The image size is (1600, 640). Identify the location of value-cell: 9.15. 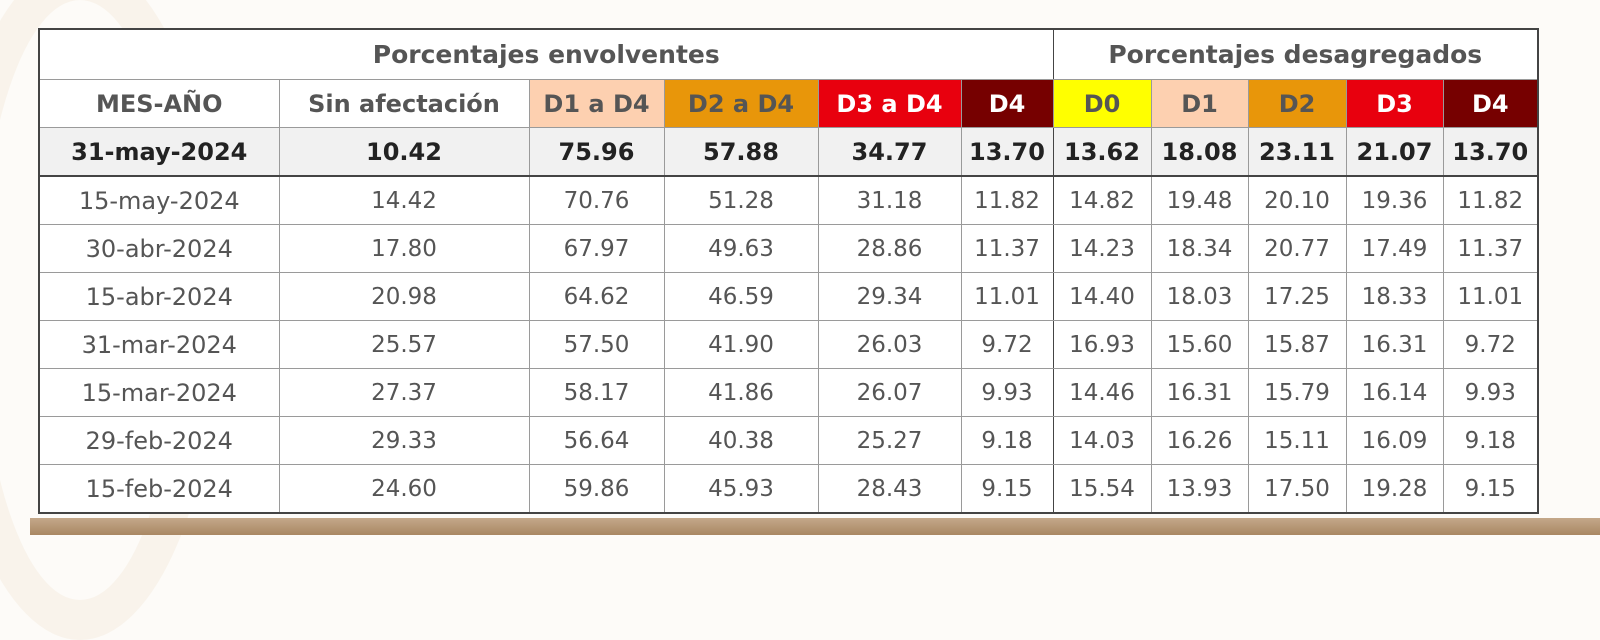
(1007, 489).